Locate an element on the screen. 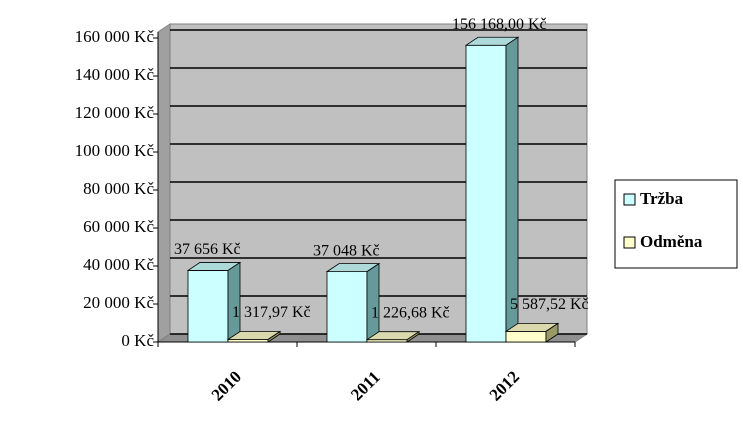  y-tick-label: 0 Kč is located at coordinates (137, 340).